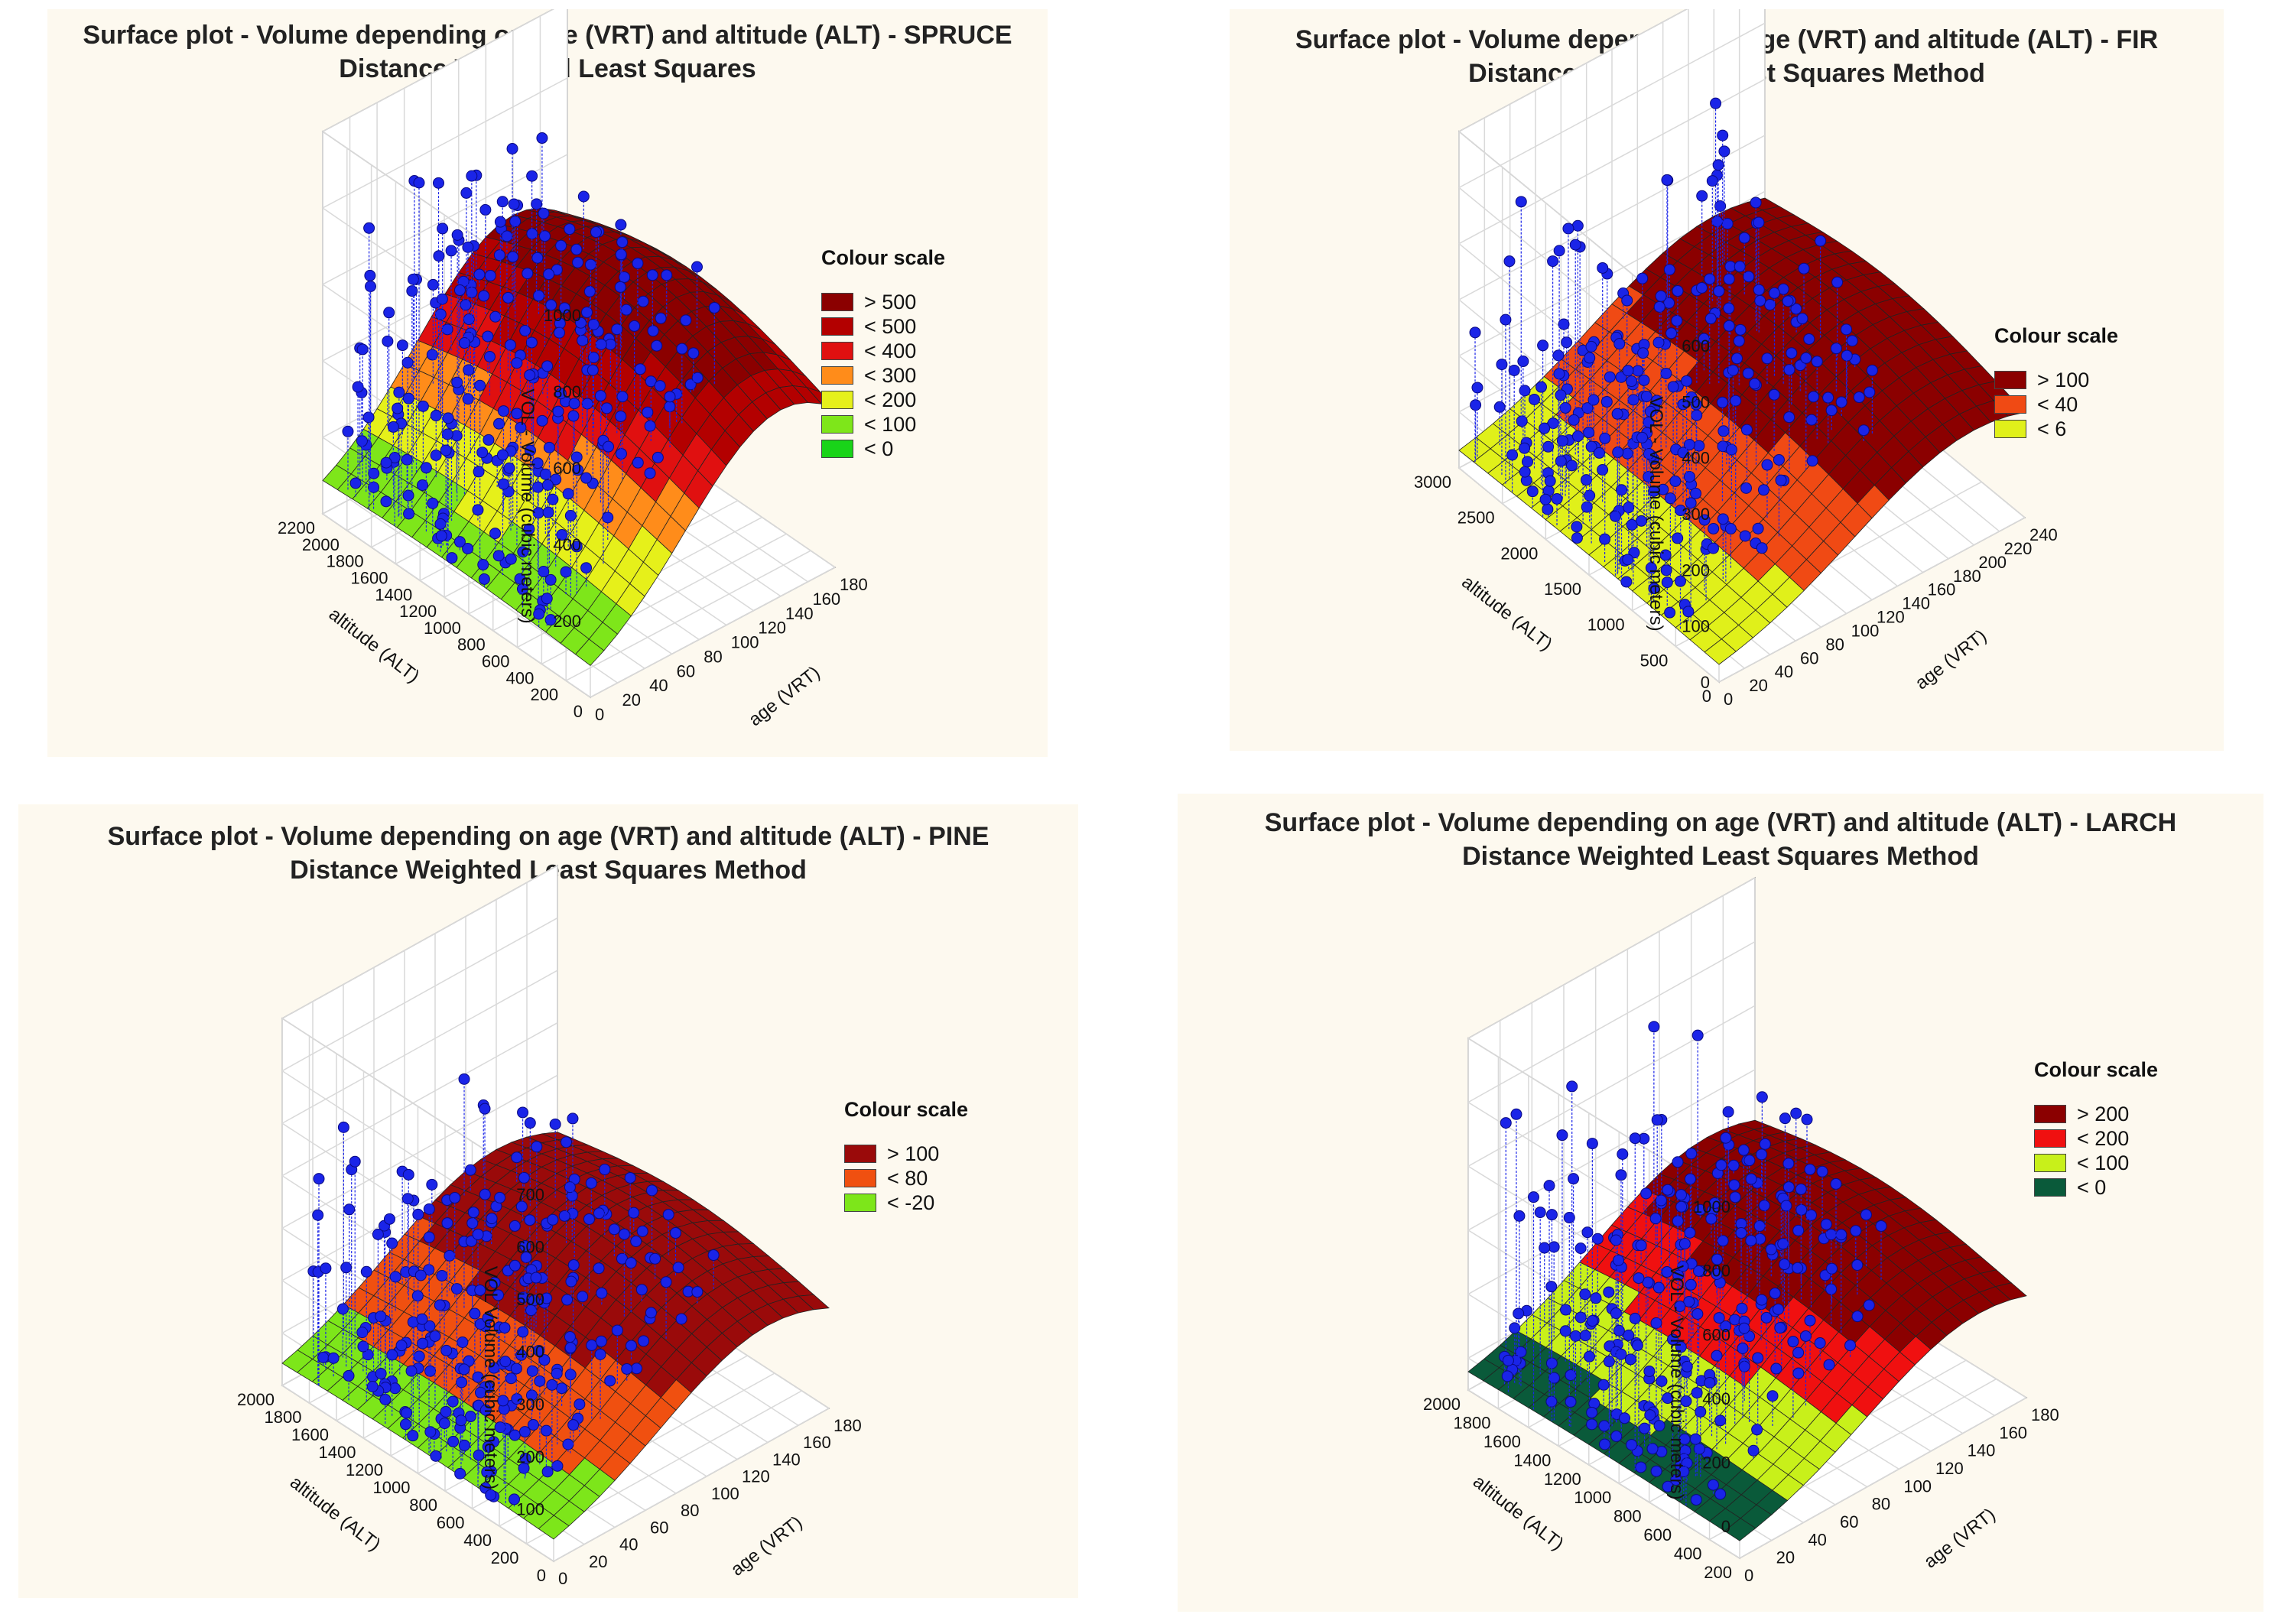  What do you see at coordinates (690, 1510) in the screenshot?
I see `x-tick-label: 80` at bounding box center [690, 1510].